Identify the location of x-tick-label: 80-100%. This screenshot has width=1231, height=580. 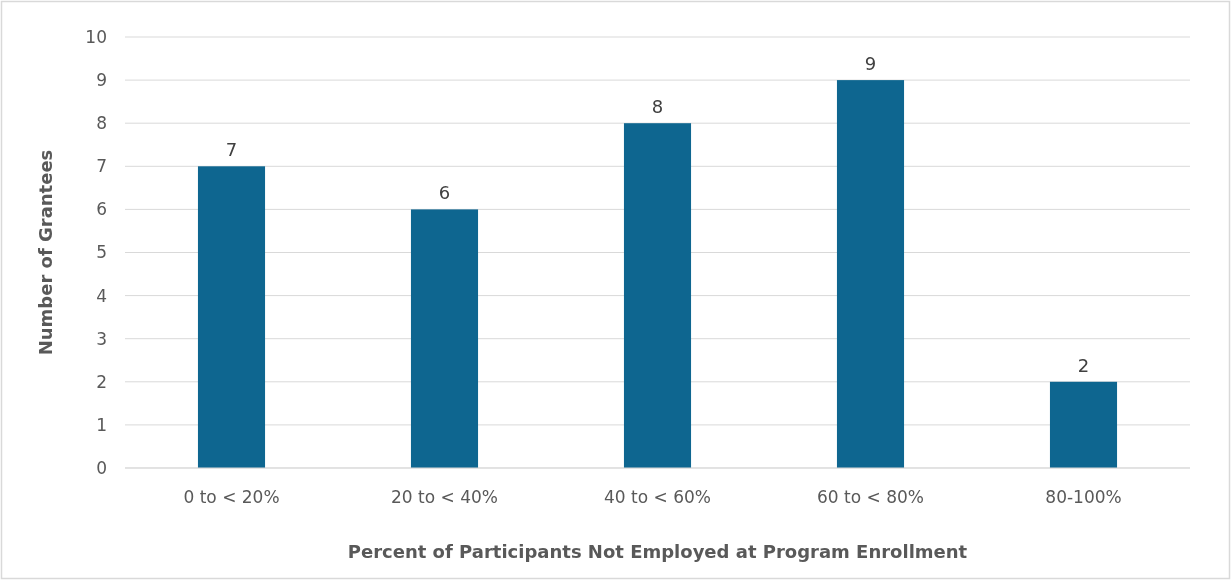
(1083, 497).